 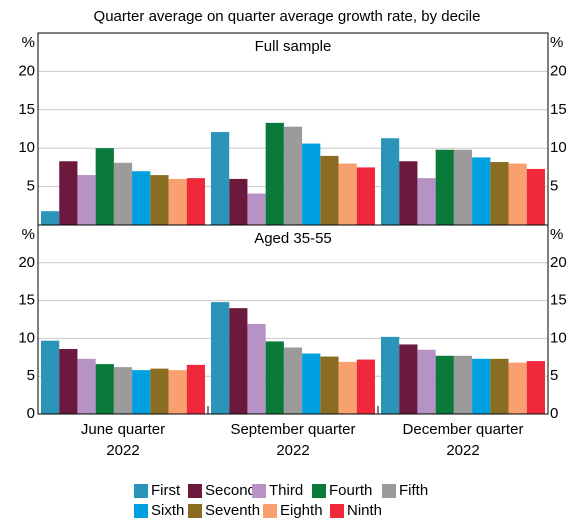 I want to click on panel-subtitle: Aged 35-55, so click(x=293, y=238).